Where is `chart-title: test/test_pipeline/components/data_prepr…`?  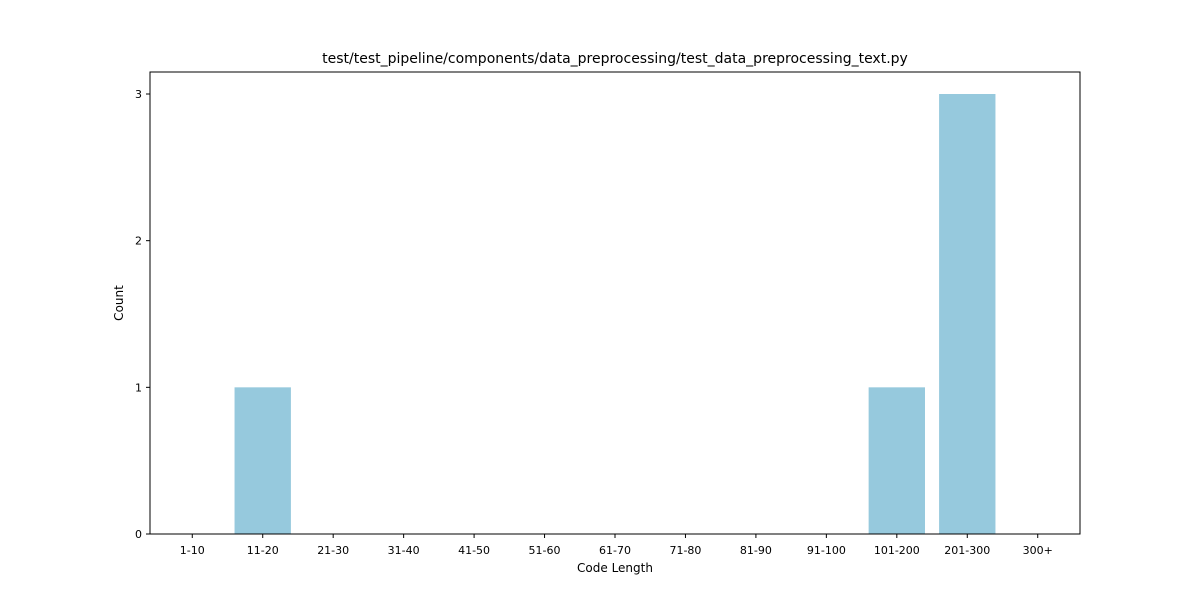
chart-title: test/test_pipeline/components/data_prepr… is located at coordinates (615, 59).